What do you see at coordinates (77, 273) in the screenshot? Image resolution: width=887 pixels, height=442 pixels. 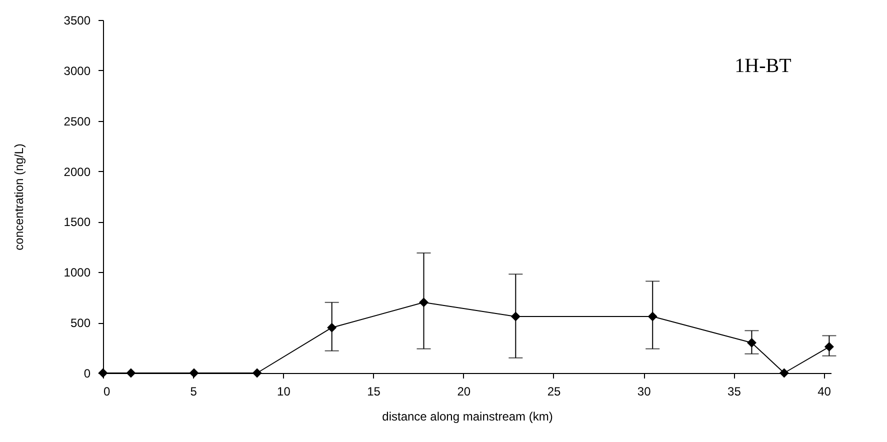 I see `y-tick-label: 1000` at bounding box center [77, 273].